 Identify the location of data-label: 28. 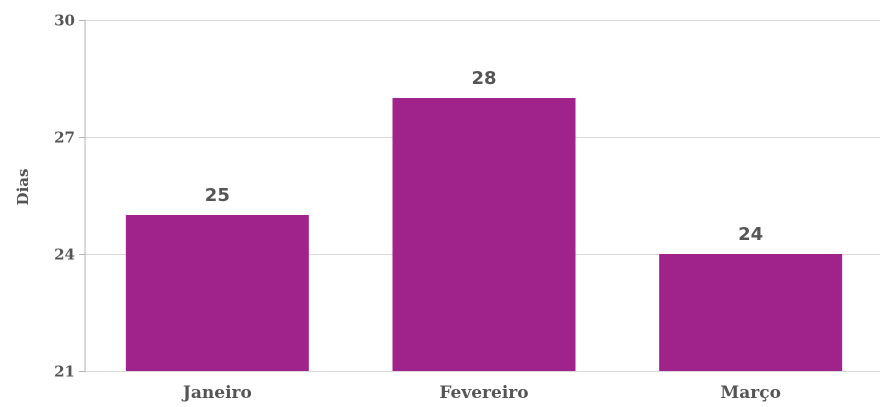
(483, 78).